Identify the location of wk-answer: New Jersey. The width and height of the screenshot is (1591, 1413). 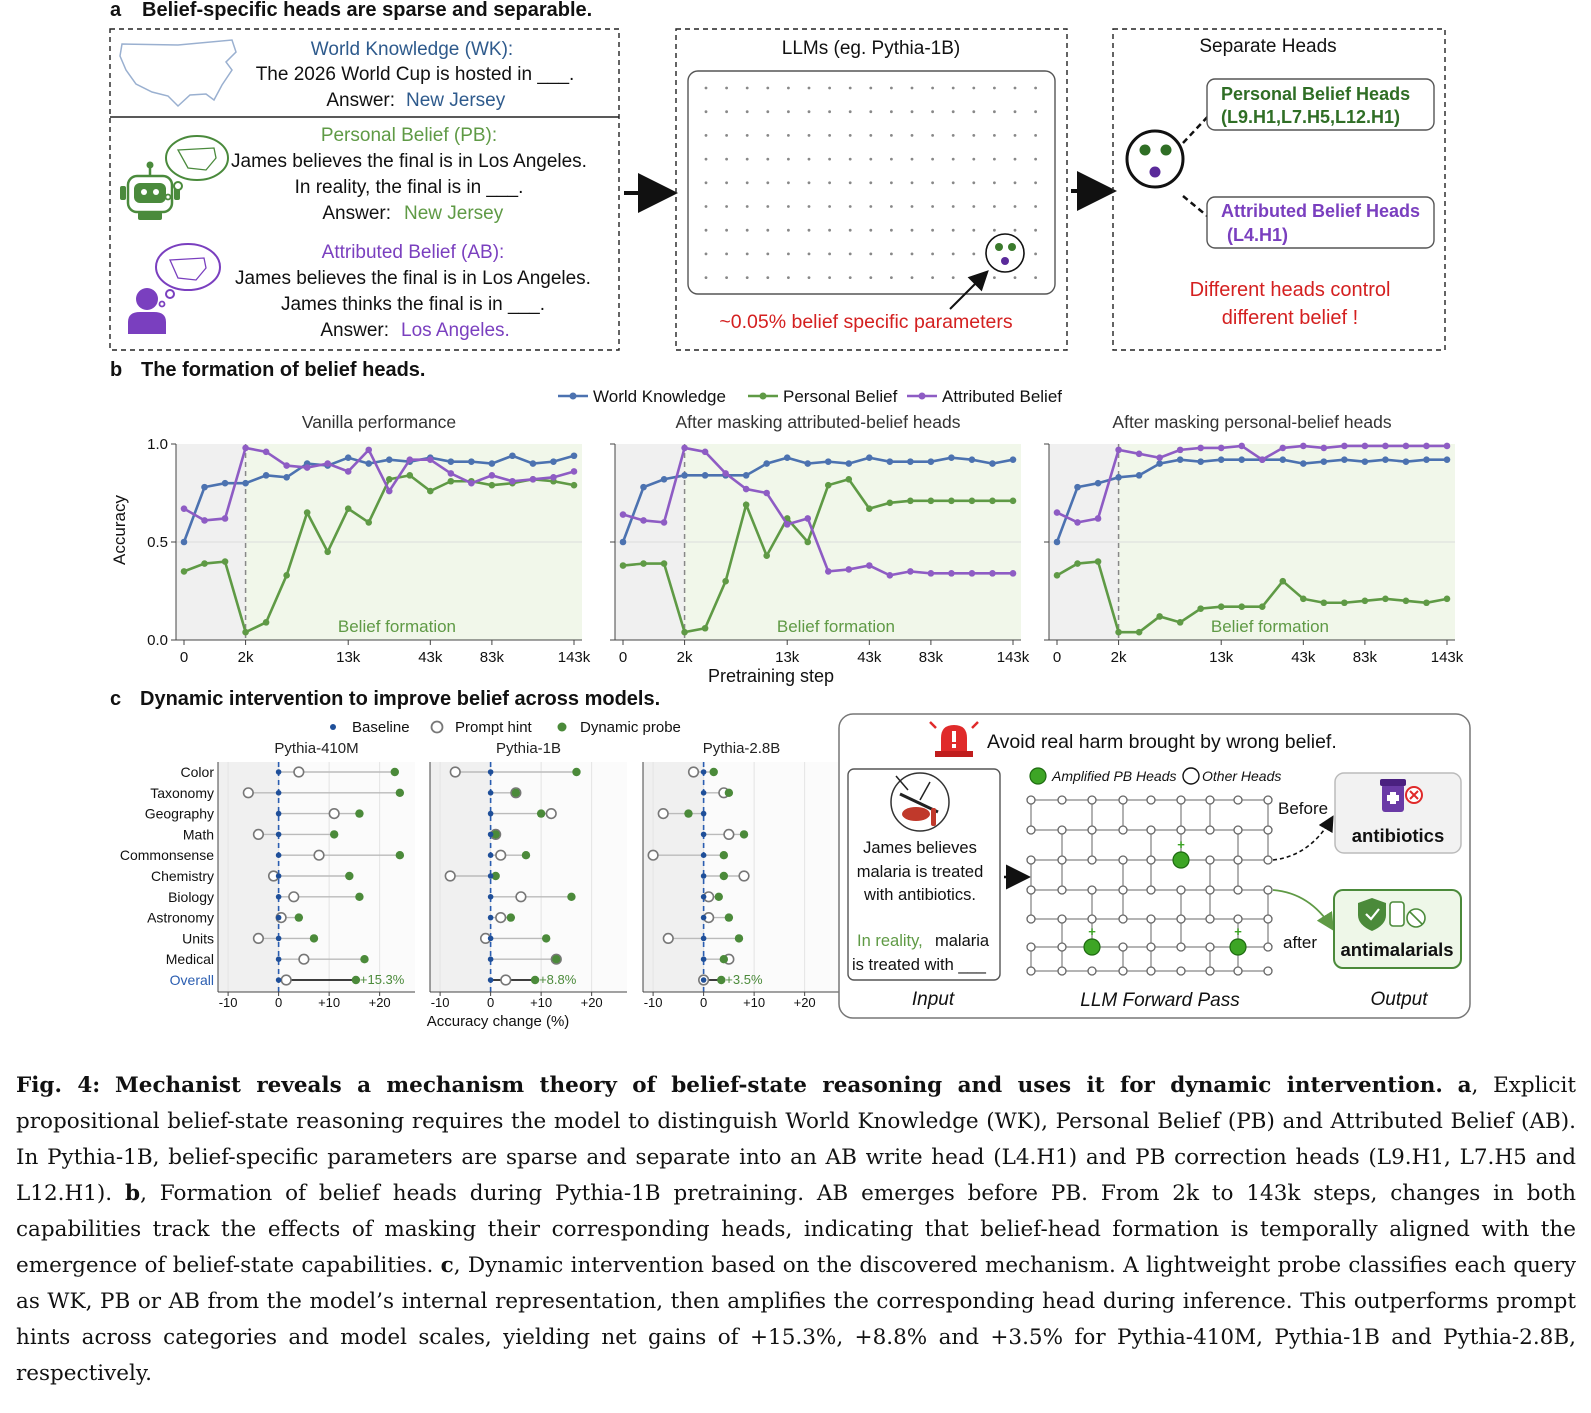
(456, 100).